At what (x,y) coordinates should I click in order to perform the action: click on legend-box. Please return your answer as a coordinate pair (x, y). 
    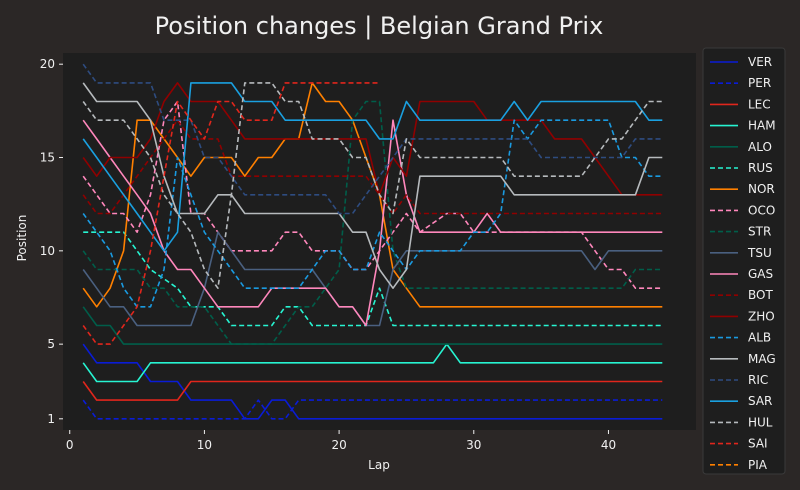
    Looking at the image, I should click on (744, 261).